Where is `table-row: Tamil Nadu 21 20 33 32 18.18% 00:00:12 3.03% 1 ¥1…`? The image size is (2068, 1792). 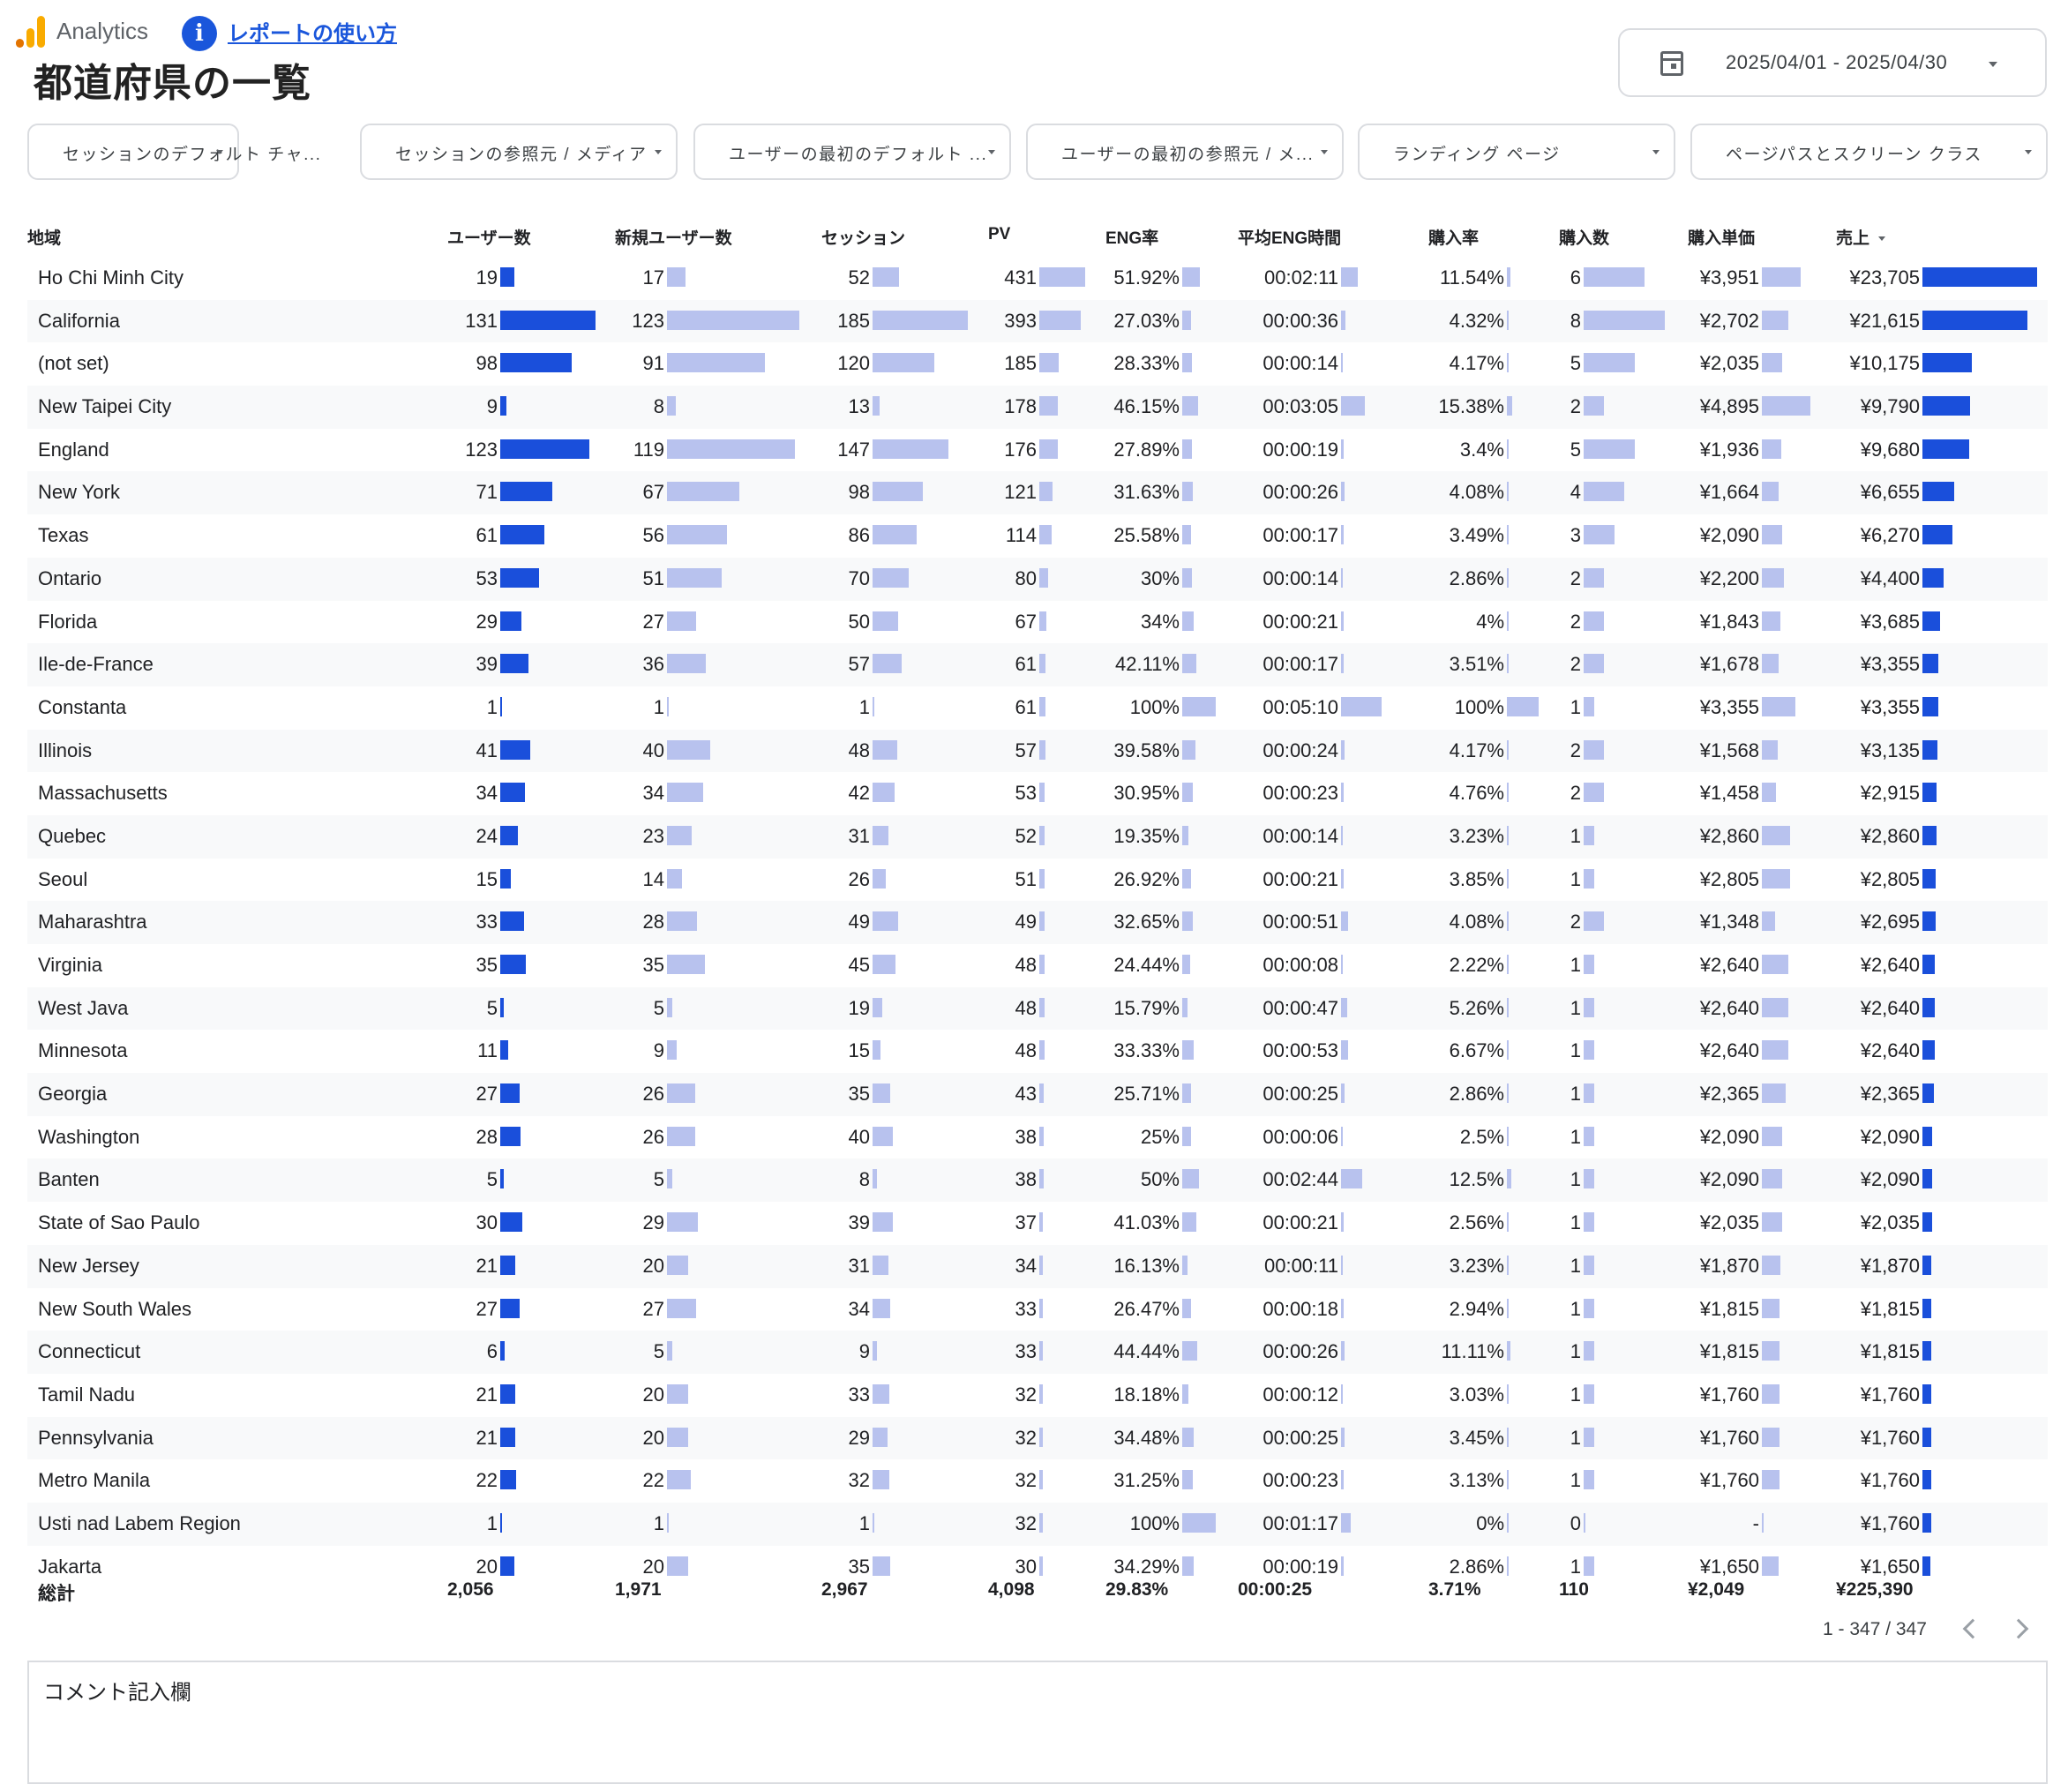
table-row: Tamil Nadu 21 20 33 32 18.18% 00:00:12 3.03% 1 ¥1… is located at coordinates (1037, 1395).